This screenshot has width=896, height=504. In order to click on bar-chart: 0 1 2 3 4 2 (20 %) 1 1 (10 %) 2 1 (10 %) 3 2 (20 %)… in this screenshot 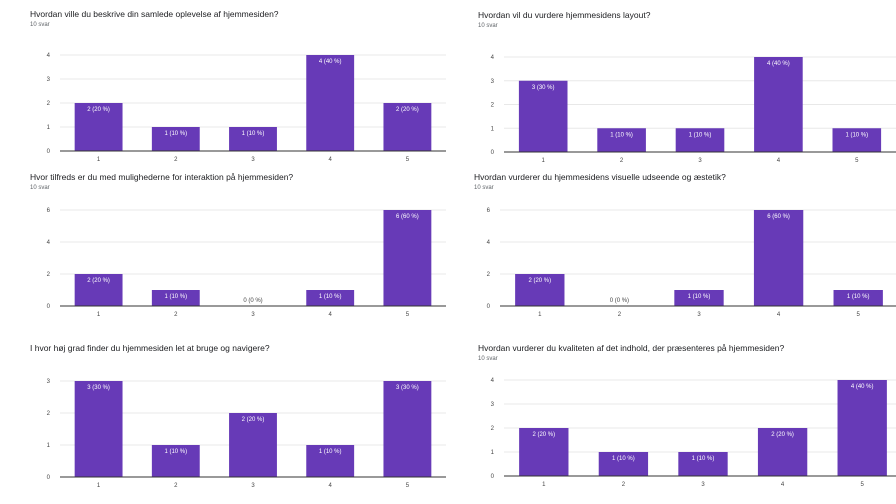, I will do `click(693, 433)`.